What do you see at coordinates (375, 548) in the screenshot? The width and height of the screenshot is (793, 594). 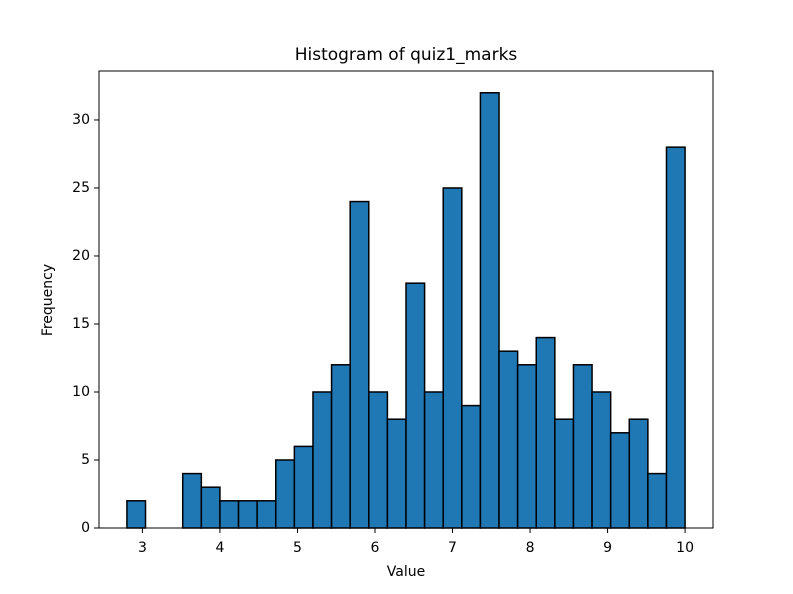 I see `x-tick-label: 6` at bounding box center [375, 548].